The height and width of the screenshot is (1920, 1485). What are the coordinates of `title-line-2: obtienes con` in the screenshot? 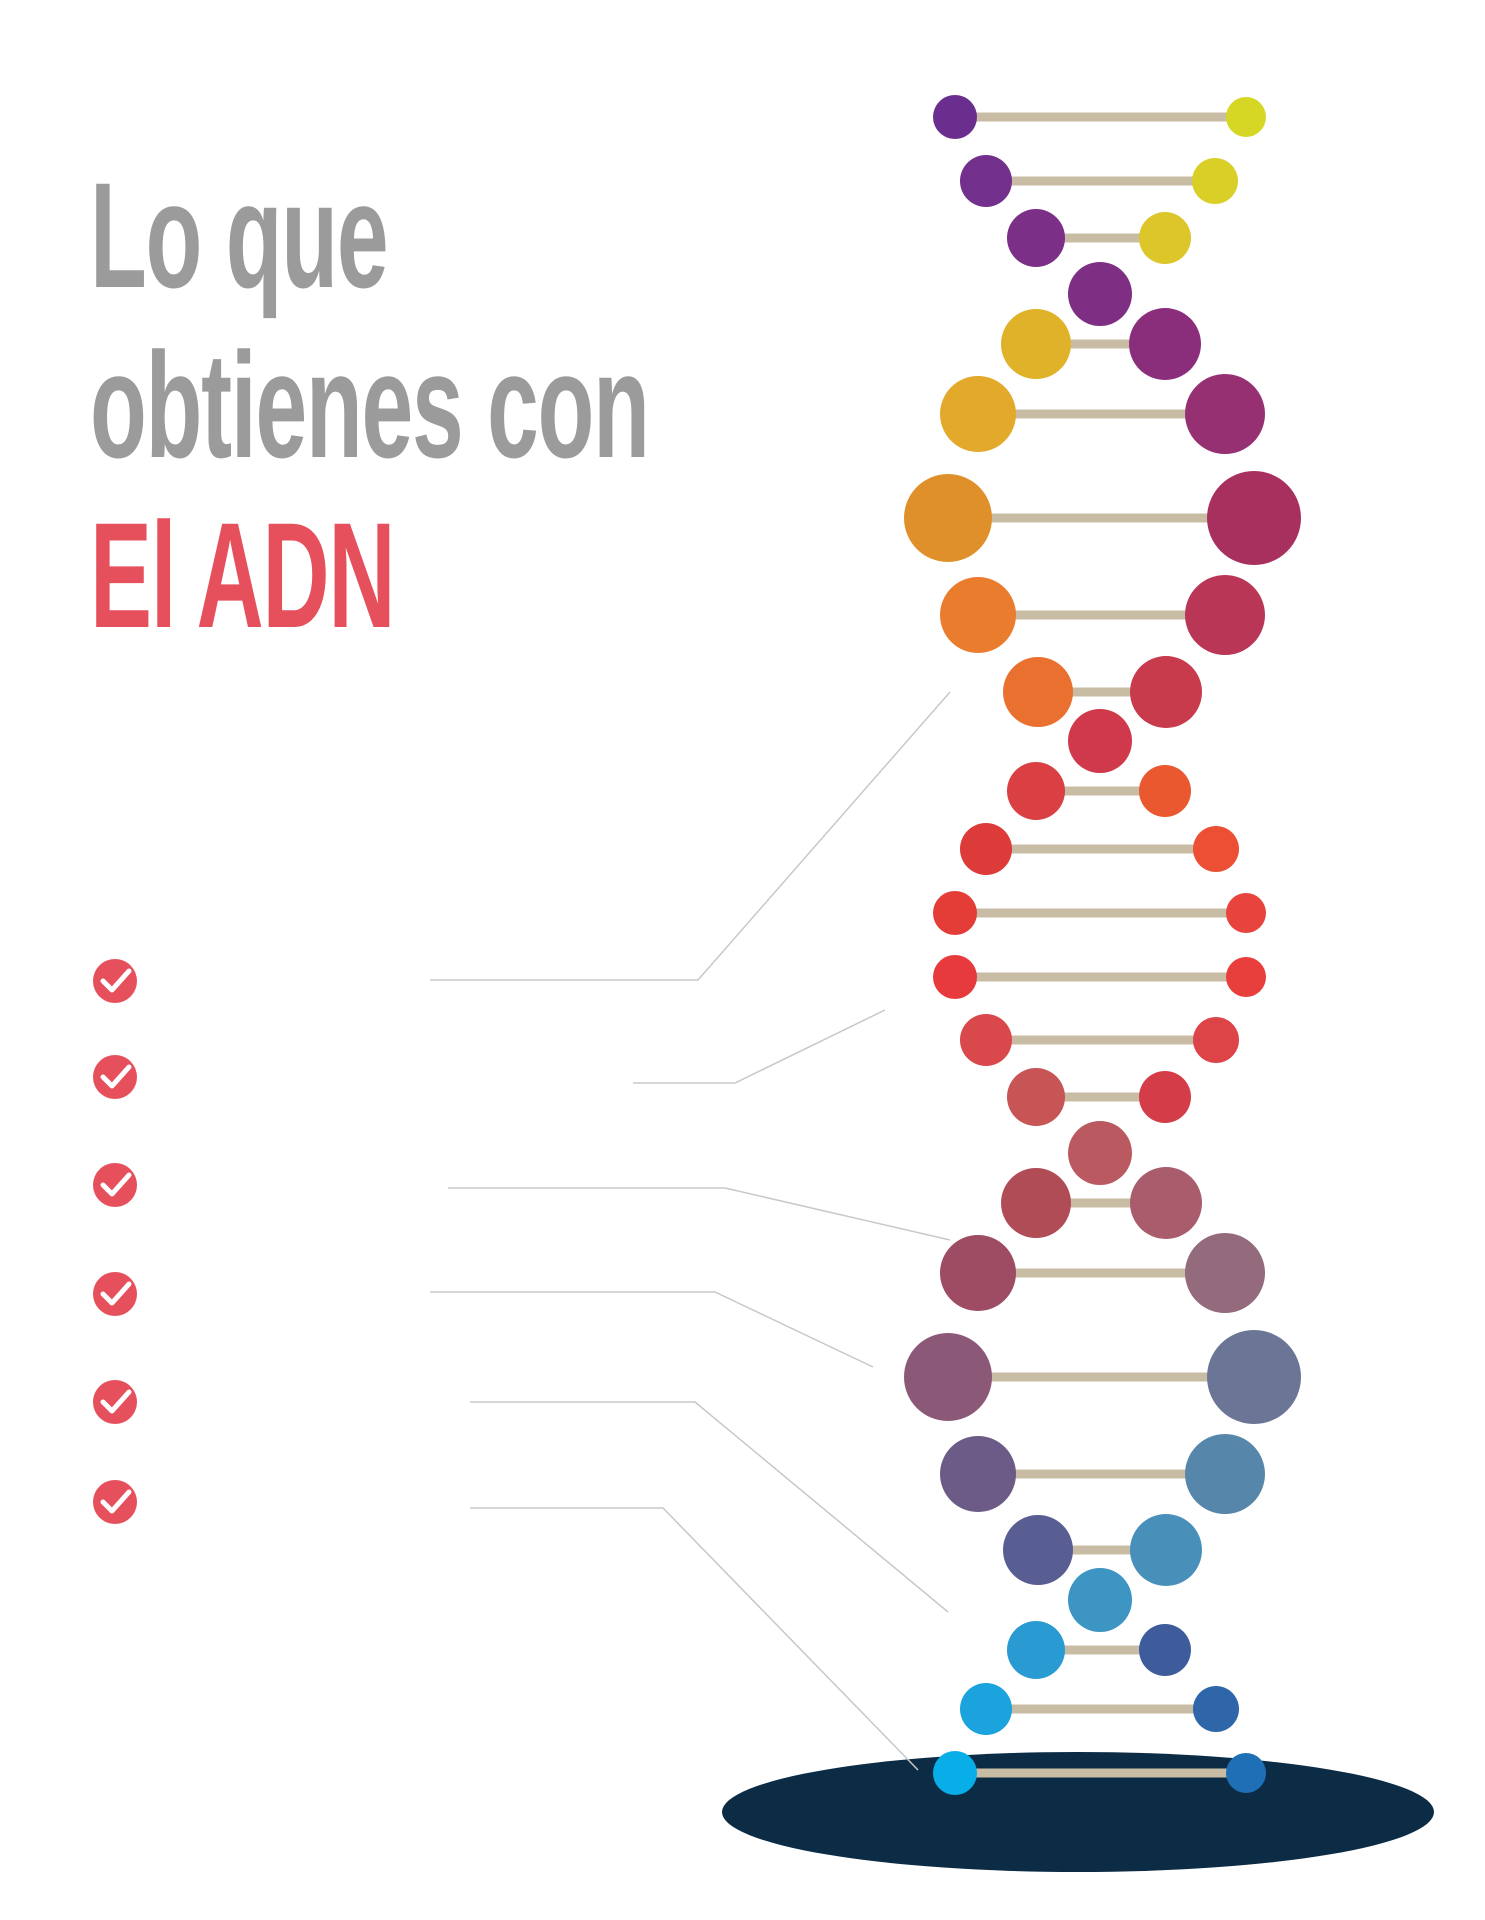 It's located at (370, 405).